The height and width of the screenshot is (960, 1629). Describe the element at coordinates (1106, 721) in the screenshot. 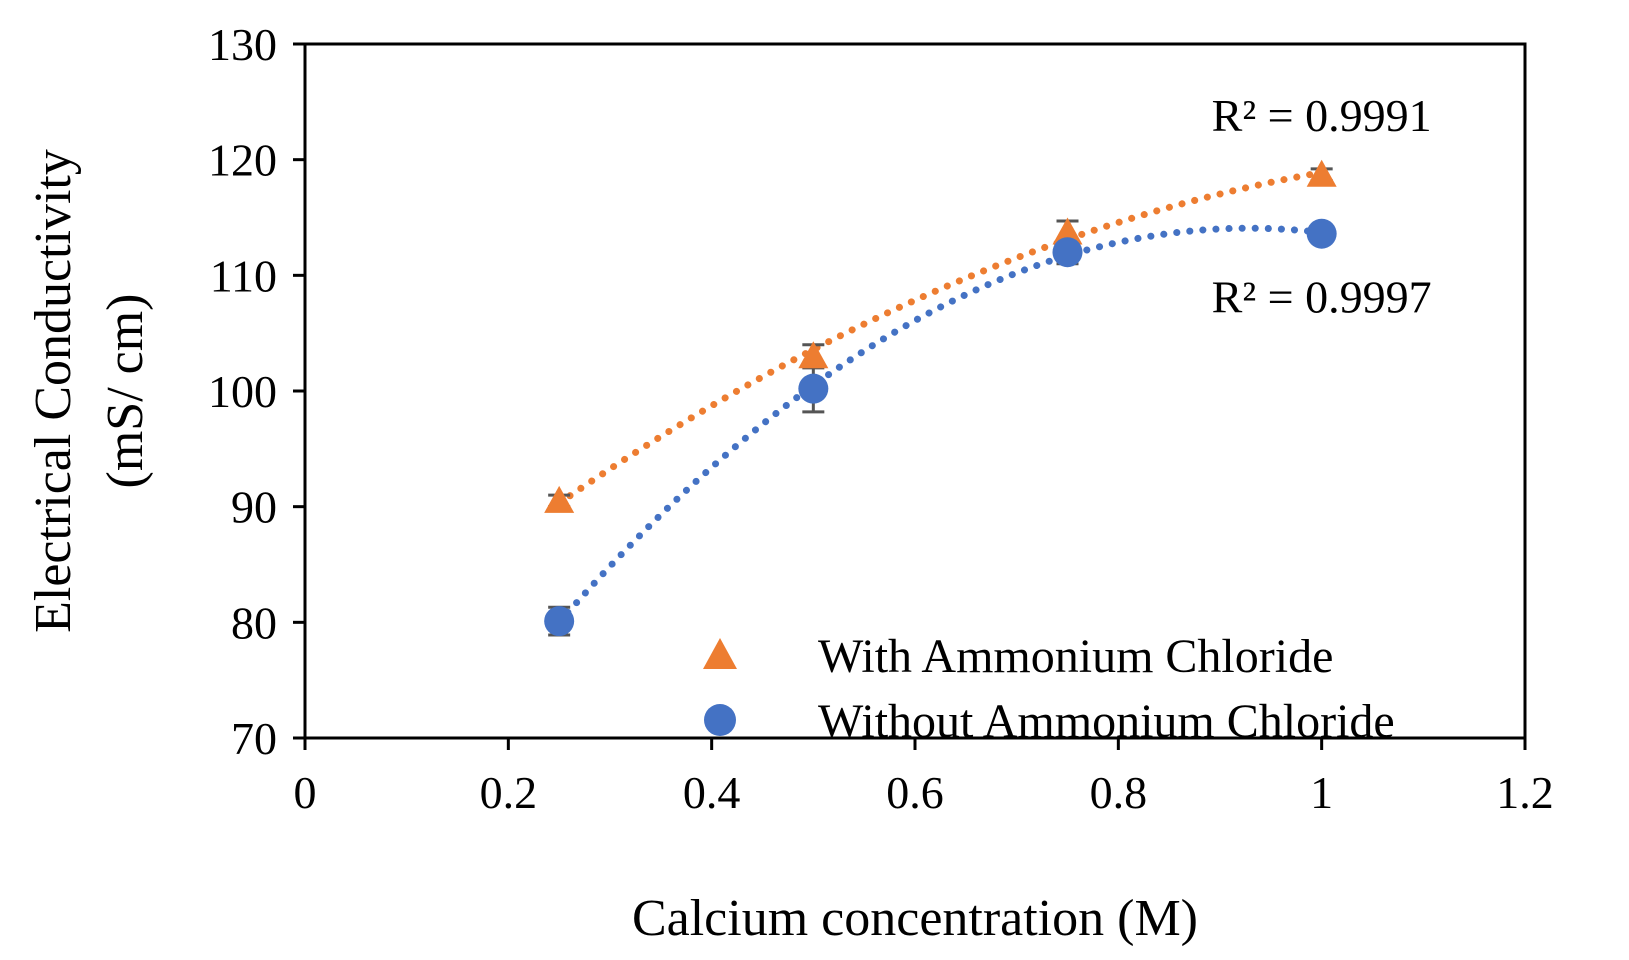

I see `legend-label-without: Without Ammonium Chloride` at that location.